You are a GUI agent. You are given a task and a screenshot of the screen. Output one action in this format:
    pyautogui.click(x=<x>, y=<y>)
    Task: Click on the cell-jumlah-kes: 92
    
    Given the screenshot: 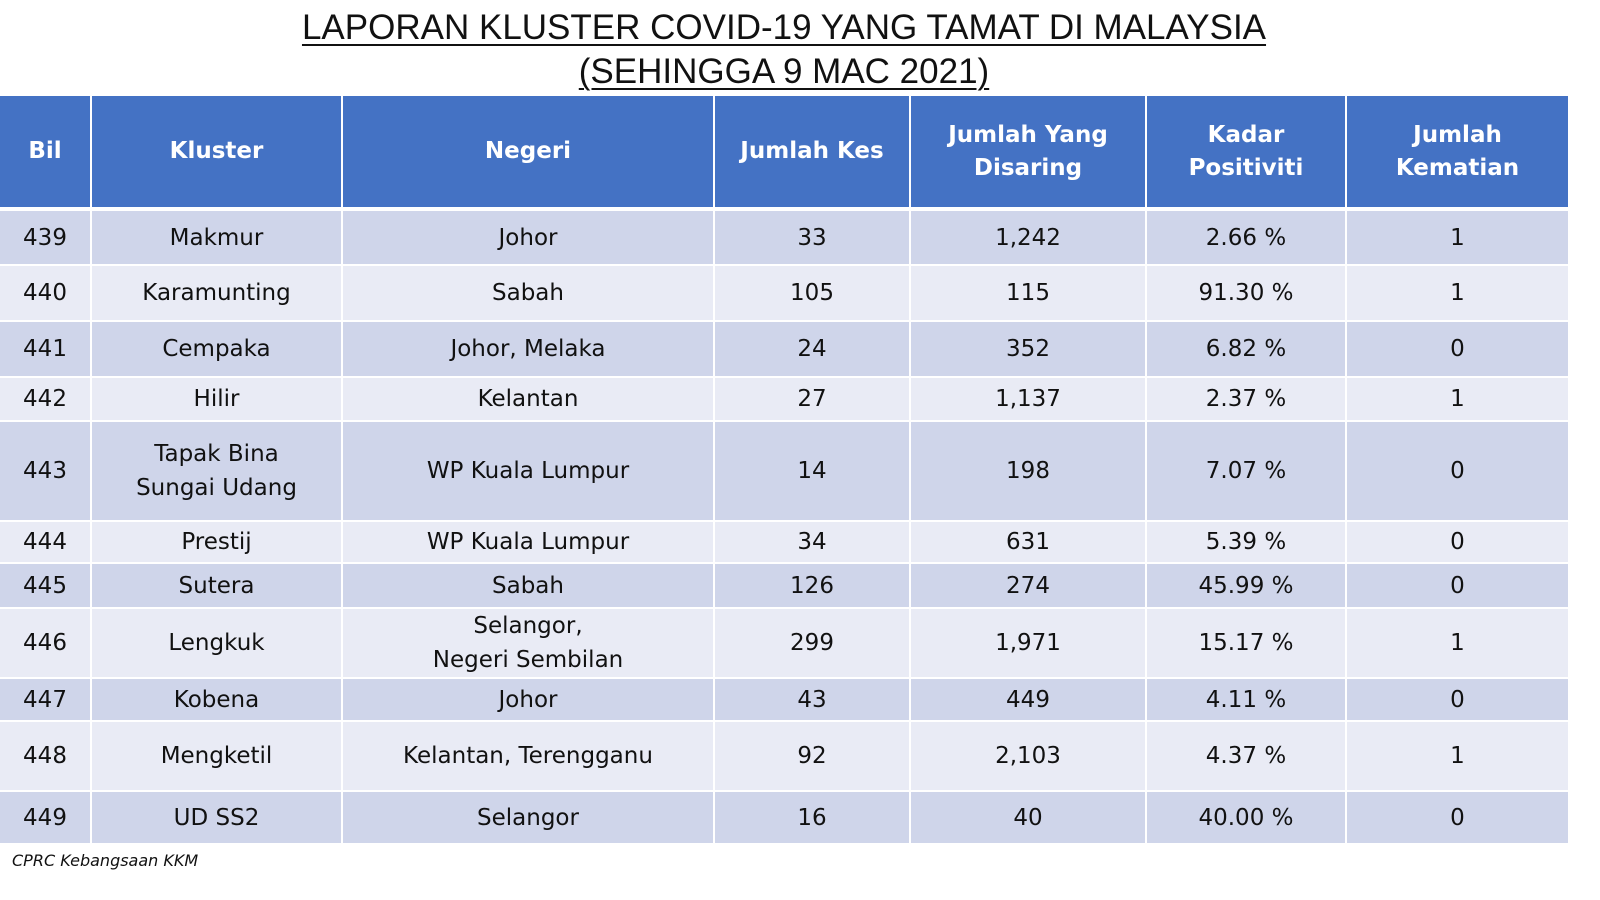 What is the action you would take?
    pyautogui.click(x=812, y=756)
    